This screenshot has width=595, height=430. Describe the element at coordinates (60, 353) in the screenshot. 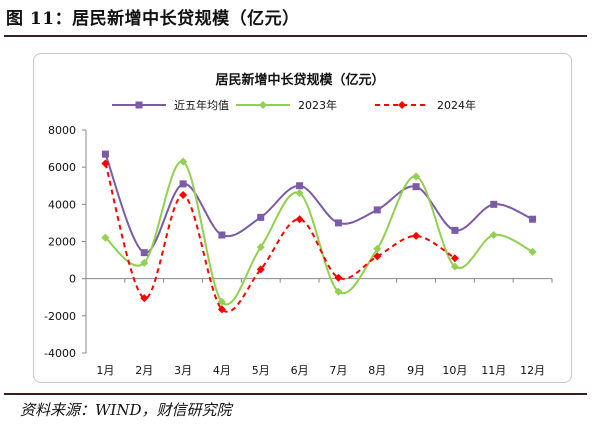

I see `y-tick-label: -4000` at that location.